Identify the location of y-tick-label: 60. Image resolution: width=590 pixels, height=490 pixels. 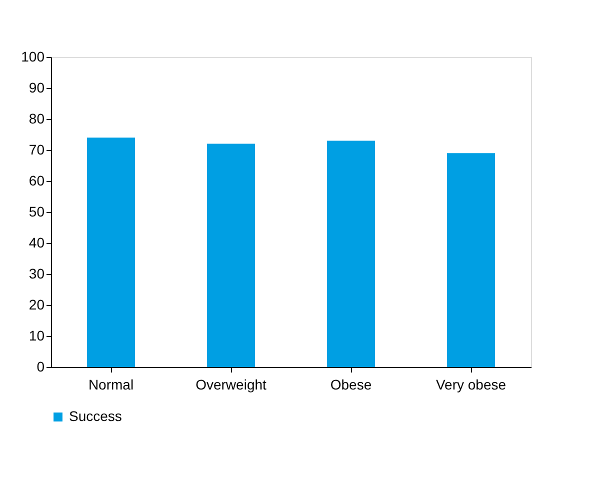
(36, 180).